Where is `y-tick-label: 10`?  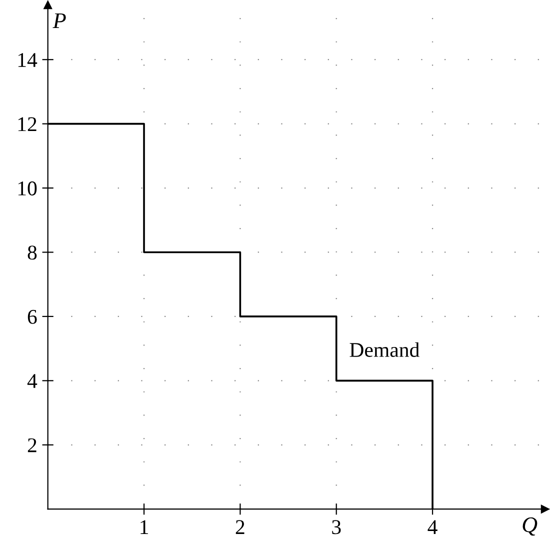
y-tick-label: 10 is located at coordinates (27, 188).